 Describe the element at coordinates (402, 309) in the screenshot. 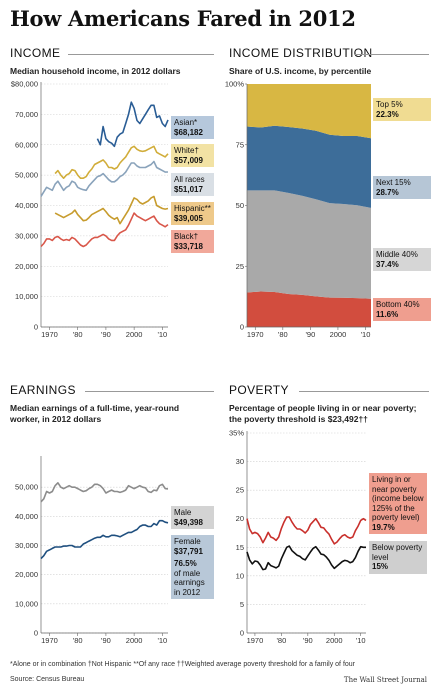

I see `distribution-label-bottom40: Bottom 40% 11.6%` at that location.